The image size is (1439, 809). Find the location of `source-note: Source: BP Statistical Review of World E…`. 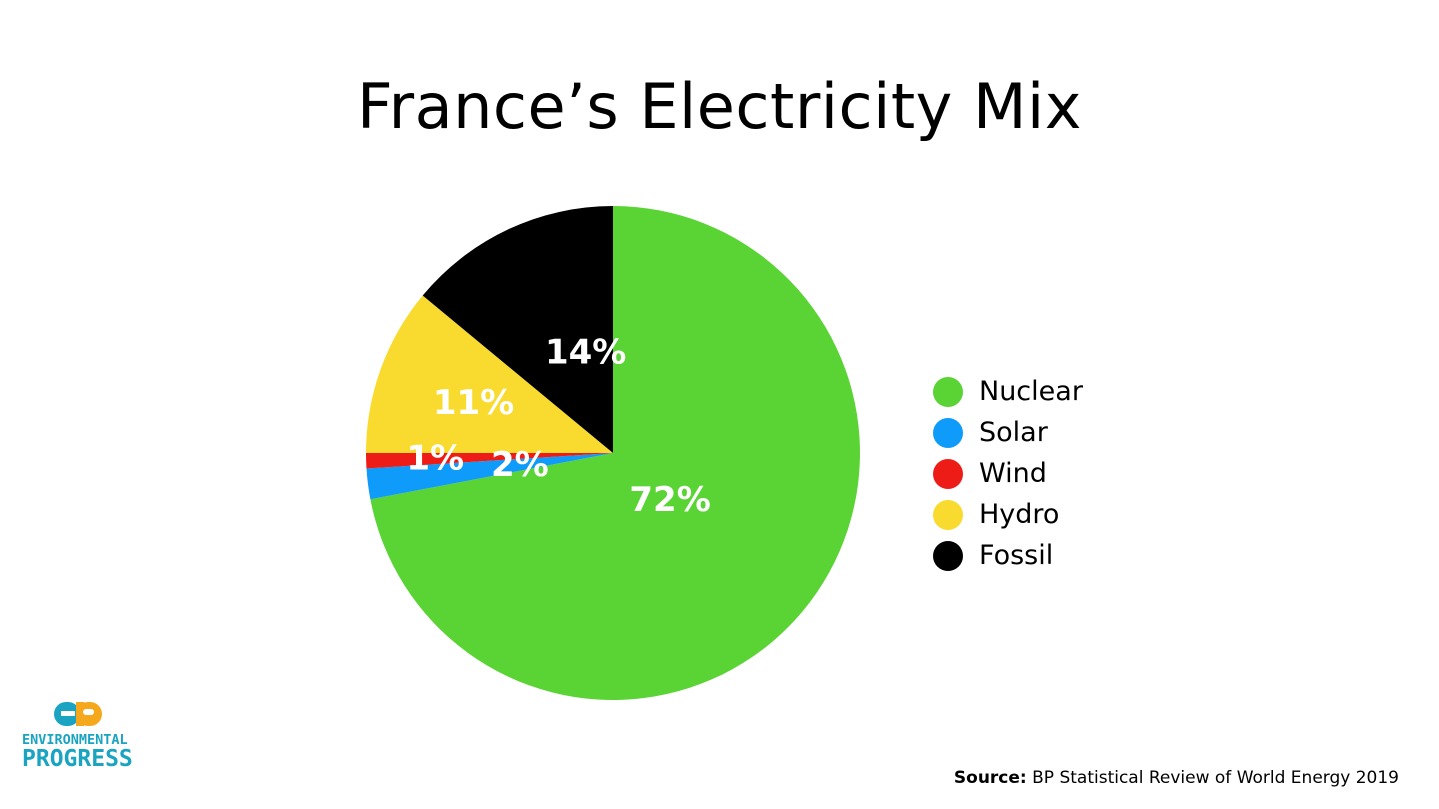

source-note: Source: BP Statistical Review of World E… is located at coordinates (1176, 778).